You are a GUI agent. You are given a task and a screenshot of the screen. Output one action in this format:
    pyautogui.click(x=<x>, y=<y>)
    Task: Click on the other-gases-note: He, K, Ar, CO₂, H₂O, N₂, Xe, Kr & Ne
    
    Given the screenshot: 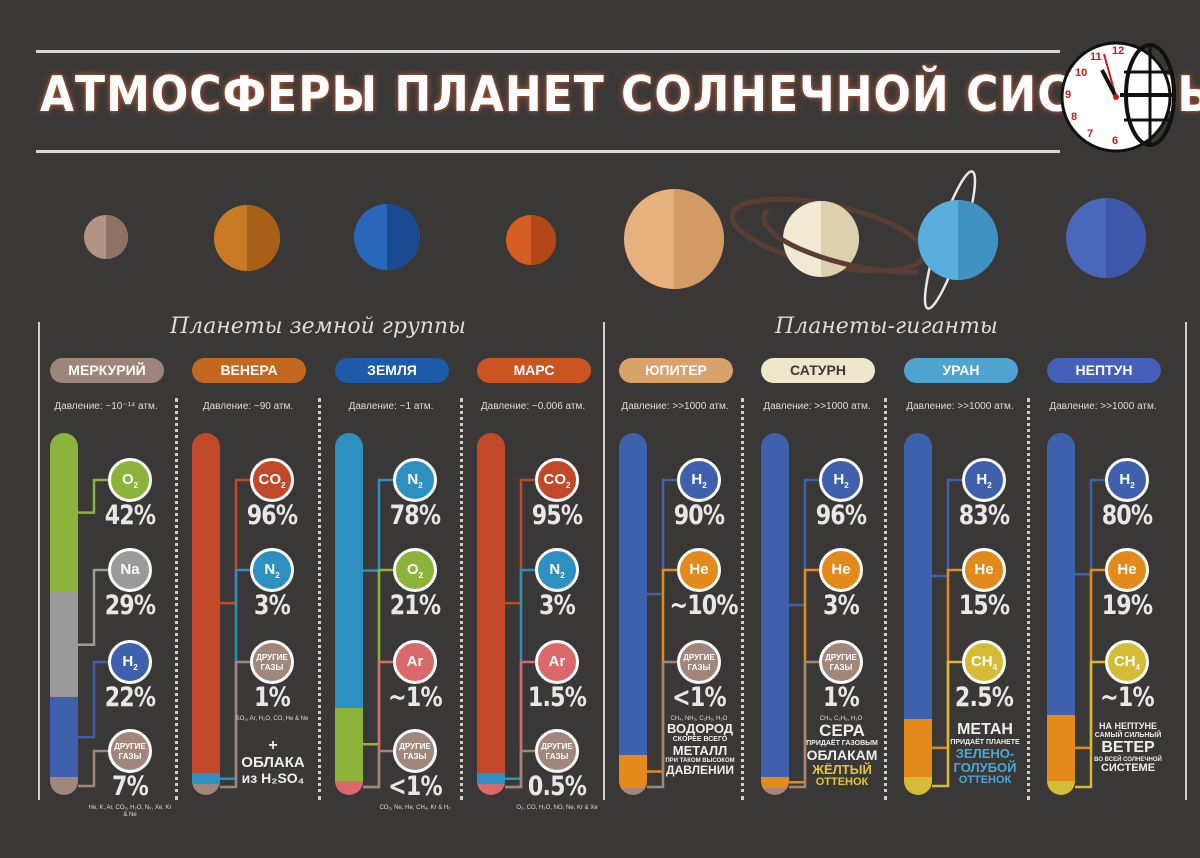 What is the action you would take?
    pyautogui.click(x=130, y=811)
    